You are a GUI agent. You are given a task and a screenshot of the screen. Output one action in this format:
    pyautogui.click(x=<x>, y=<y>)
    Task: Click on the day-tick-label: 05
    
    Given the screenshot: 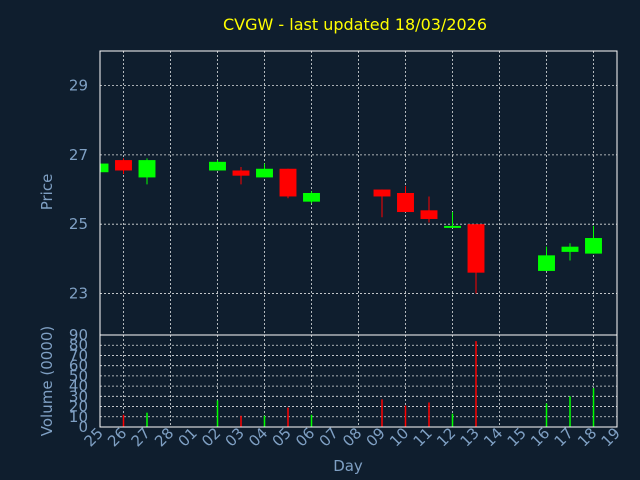 What is the action you would take?
    pyautogui.click(x=282, y=437)
    